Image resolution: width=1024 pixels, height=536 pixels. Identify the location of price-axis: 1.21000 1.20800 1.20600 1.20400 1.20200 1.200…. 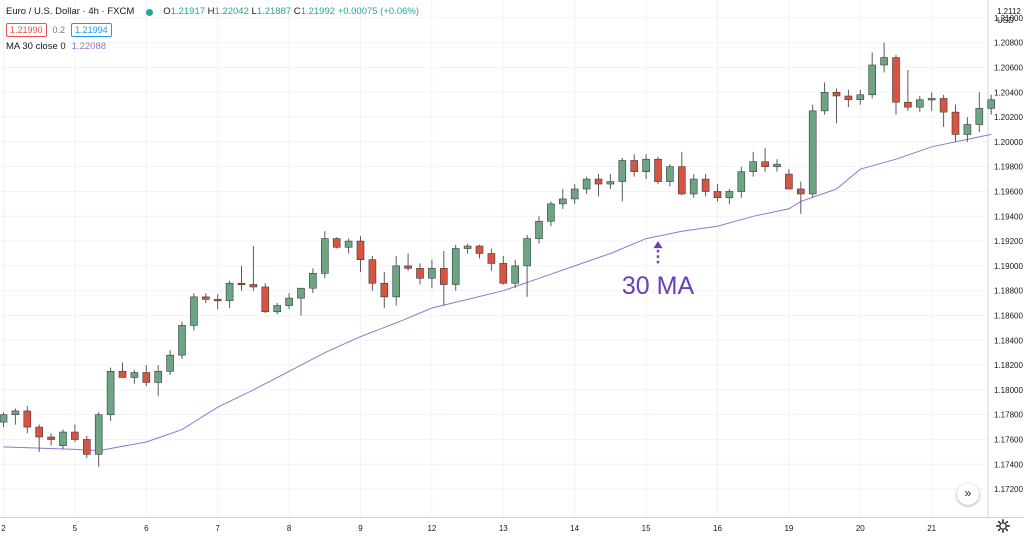
(1008, 254).